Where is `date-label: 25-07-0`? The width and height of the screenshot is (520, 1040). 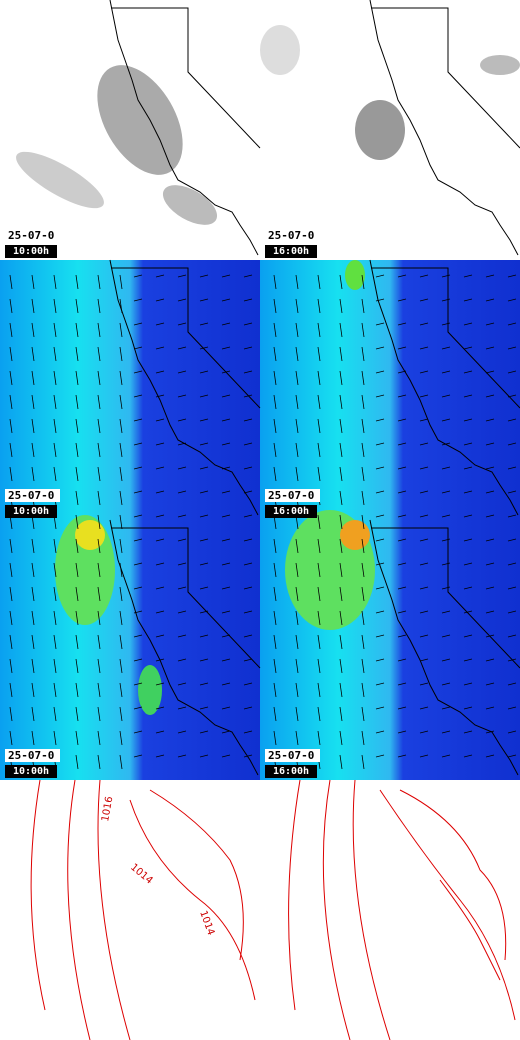
date-label: 25-07-0 is located at coordinates (292, 235).